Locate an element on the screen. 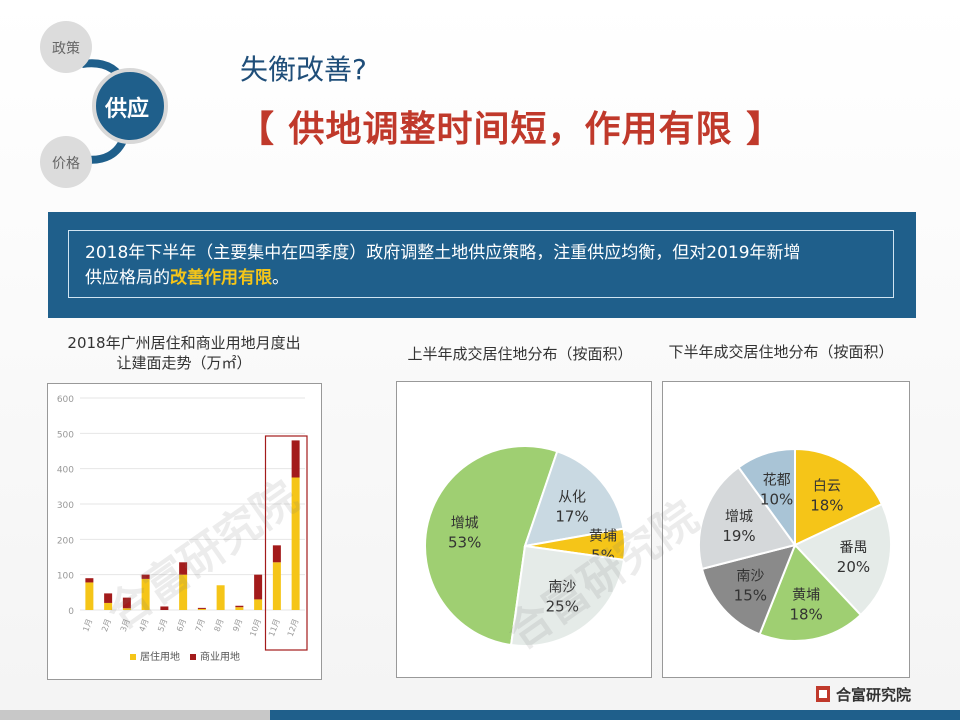  x-tick-label: 1月 is located at coordinates (87, 625).